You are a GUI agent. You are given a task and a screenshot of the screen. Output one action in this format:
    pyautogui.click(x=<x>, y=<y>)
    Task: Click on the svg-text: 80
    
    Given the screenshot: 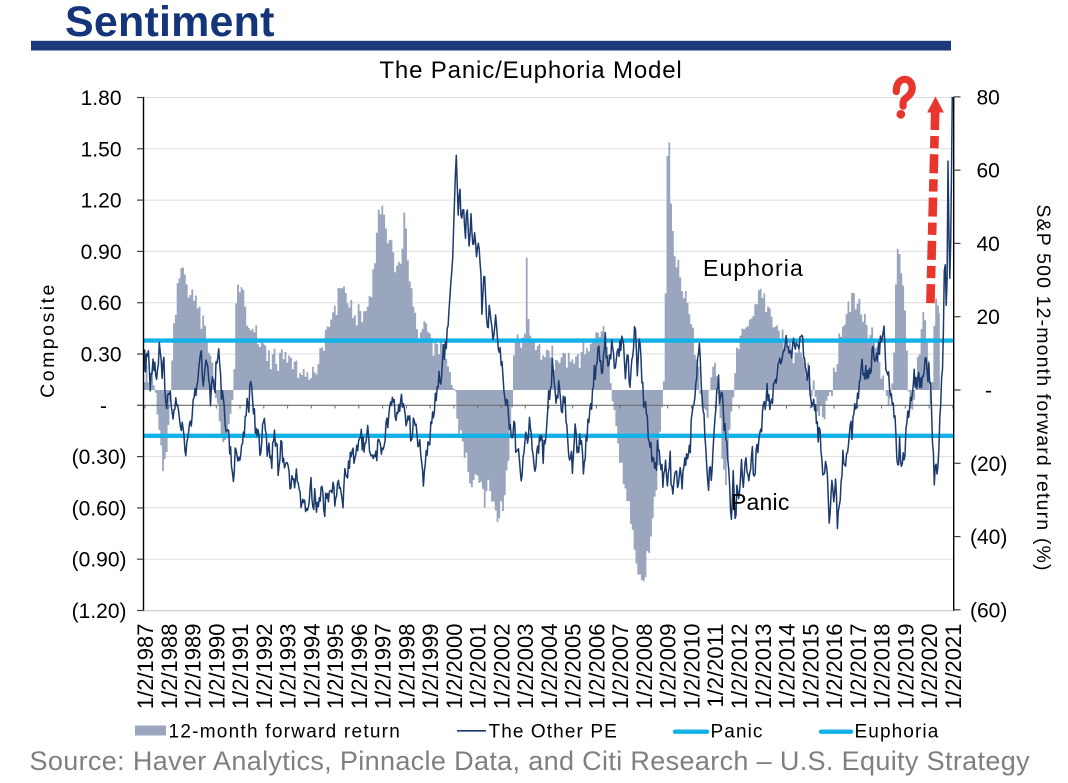 What is the action you would take?
    pyautogui.click(x=988, y=97)
    